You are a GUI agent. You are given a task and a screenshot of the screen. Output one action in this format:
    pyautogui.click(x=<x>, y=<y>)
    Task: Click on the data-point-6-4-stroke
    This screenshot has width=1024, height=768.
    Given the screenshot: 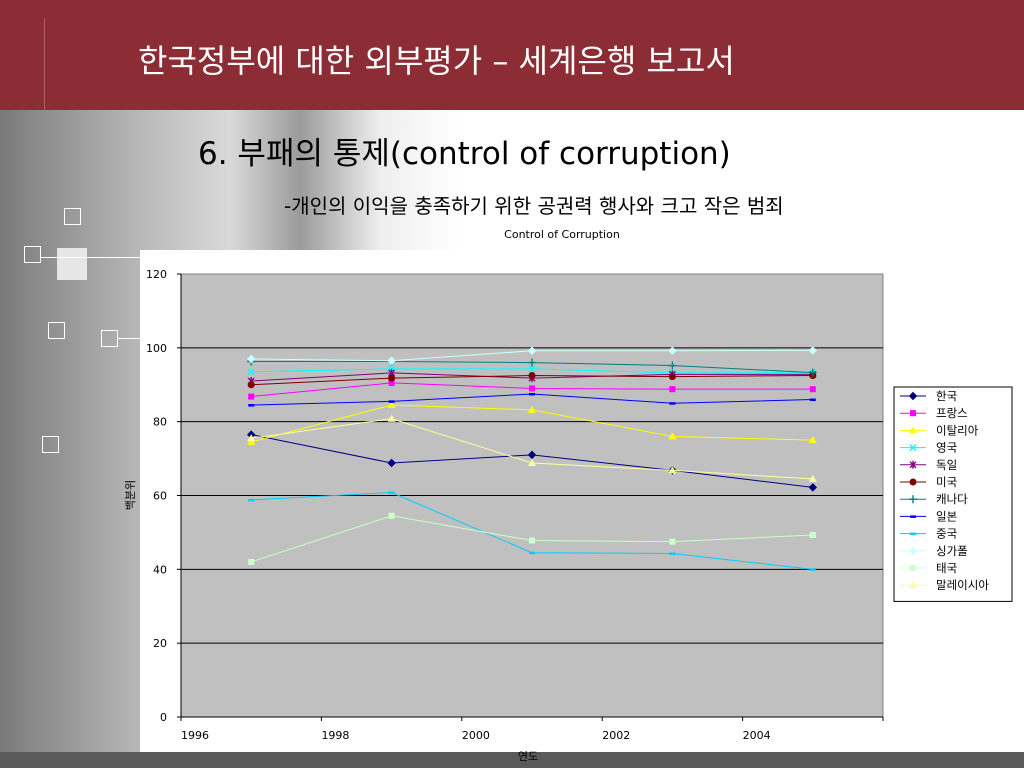 What is the action you would take?
    pyautogui.click(x=812, y=372)
    